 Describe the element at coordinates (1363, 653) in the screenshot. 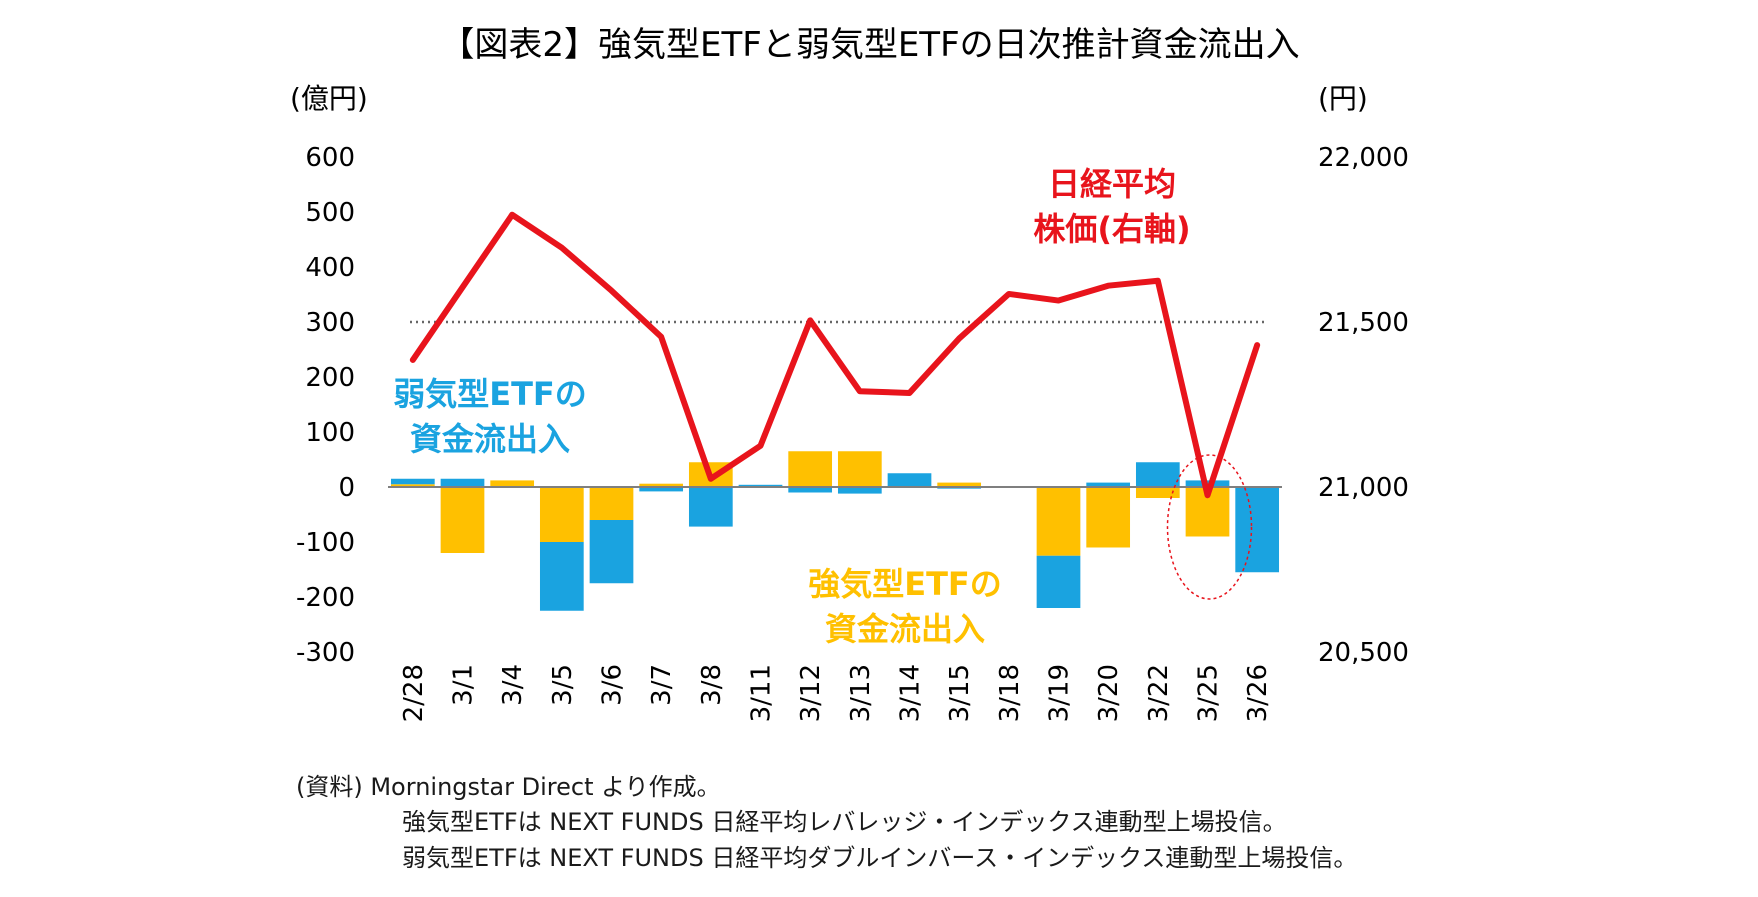

I see `right-tick-label: 20,500` at that location.